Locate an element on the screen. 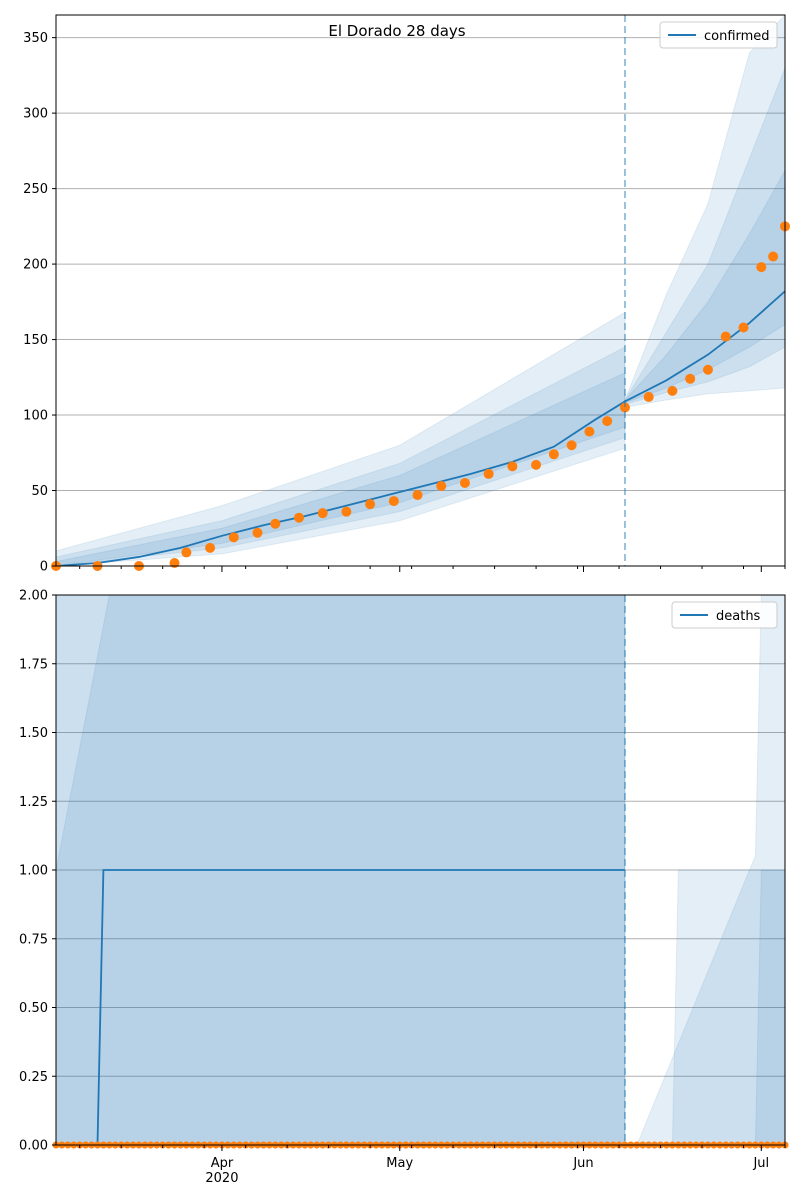  y-tick-label: 0.75 is located at coordinates (33, 939).